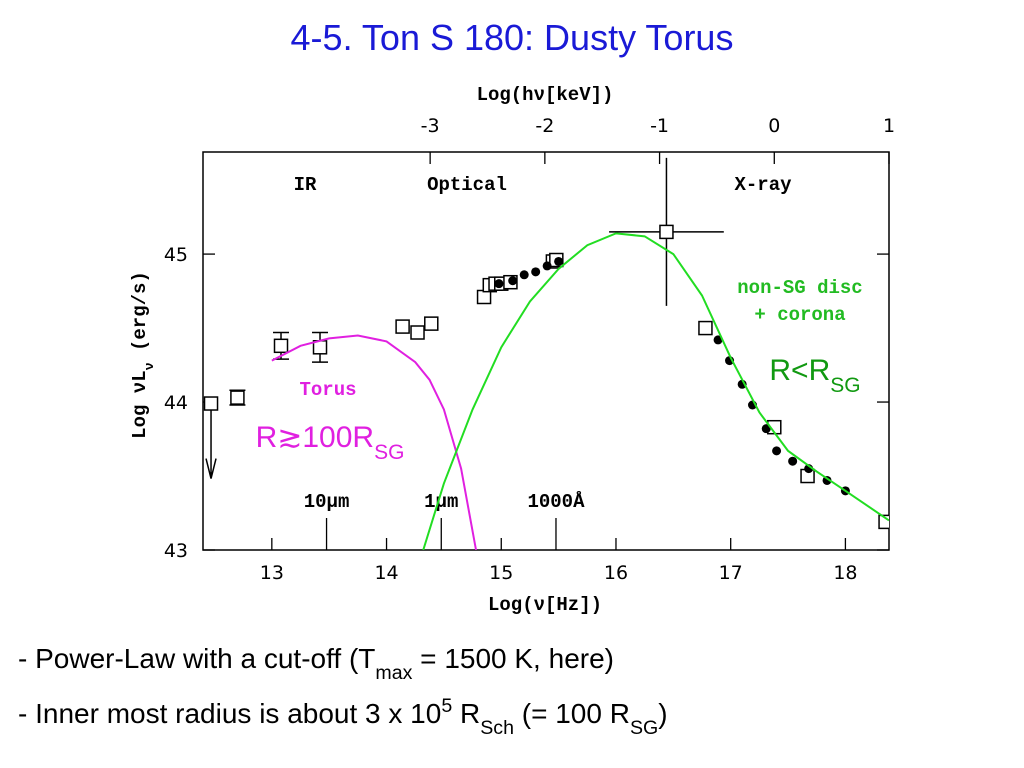 The image size is (1024, 768). I want to click on annotation: + corona, so click(799, 315).